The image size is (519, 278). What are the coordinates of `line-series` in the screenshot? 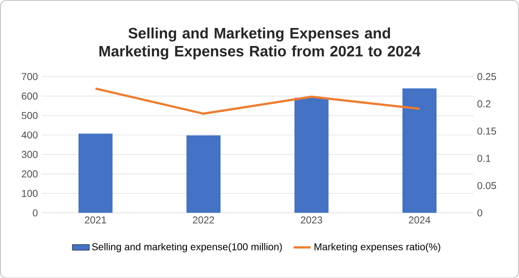 It's located at (257, 101).